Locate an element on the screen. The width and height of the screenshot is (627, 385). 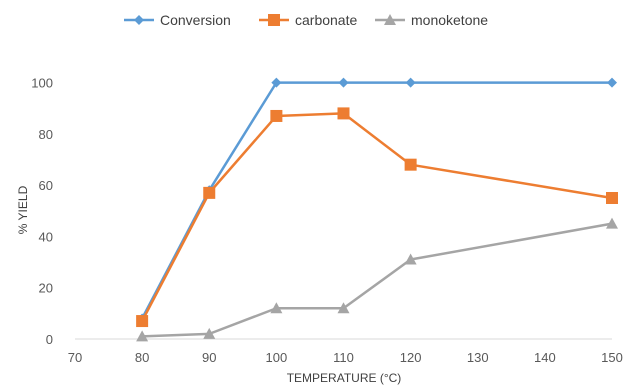
y-tick-label: 0 is located at coordinates (49, 339).